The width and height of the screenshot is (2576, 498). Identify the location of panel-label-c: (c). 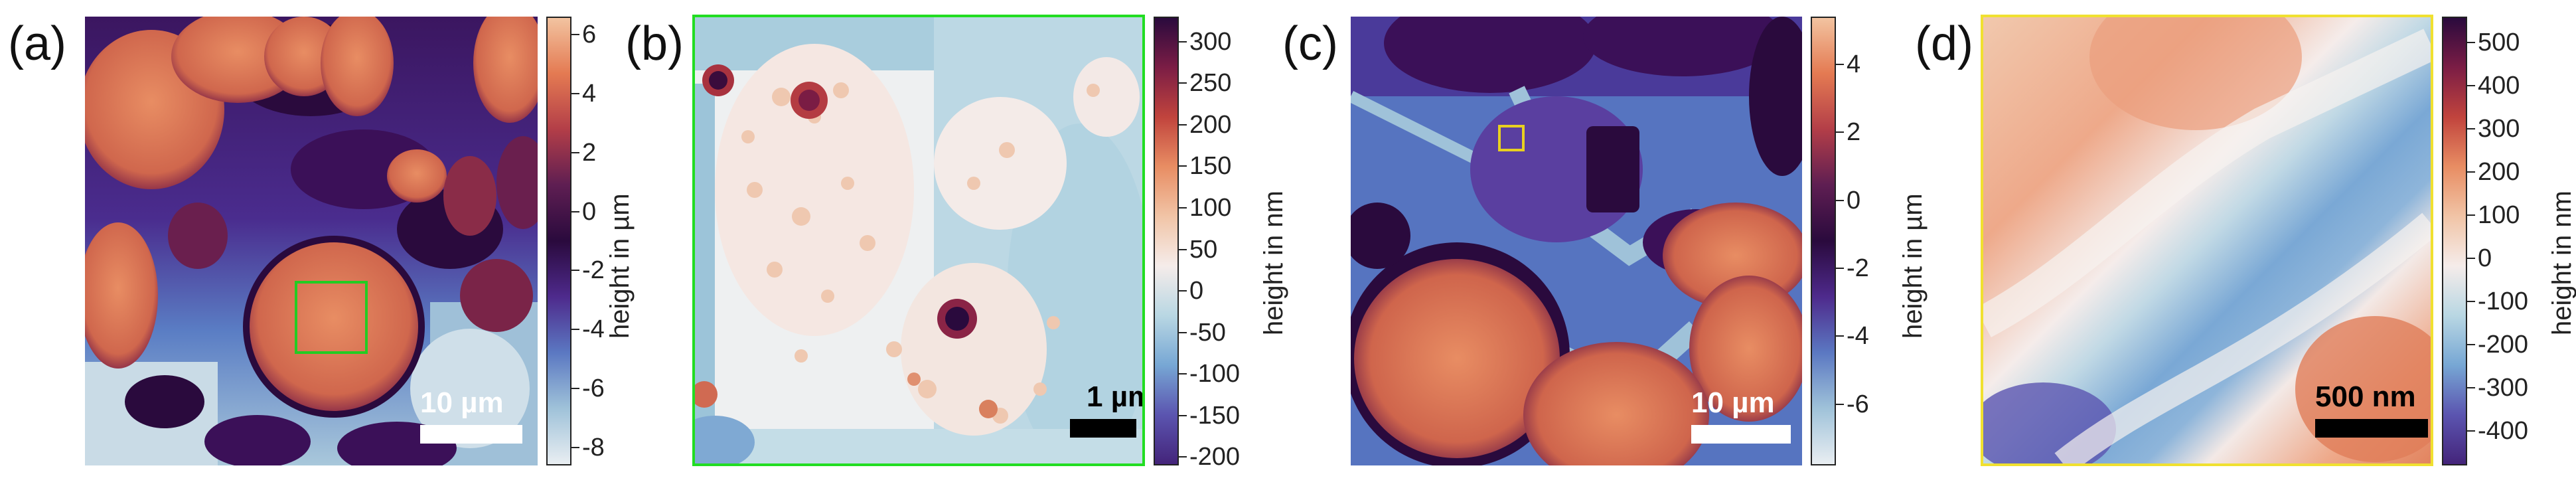
(1310, 44).